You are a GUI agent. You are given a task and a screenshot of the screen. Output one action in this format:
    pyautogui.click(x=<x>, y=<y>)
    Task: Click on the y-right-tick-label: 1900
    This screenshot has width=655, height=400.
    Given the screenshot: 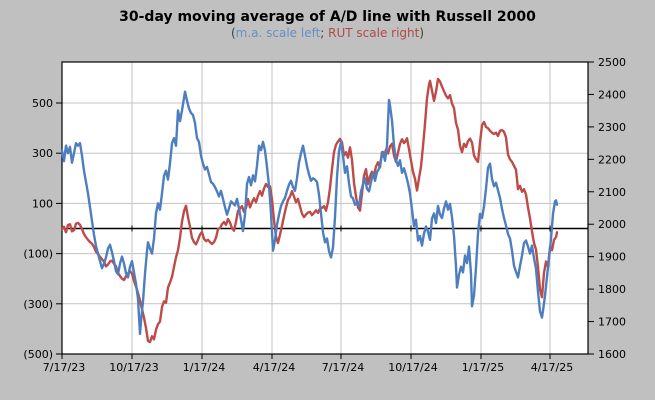 What is the action you would take?
    pyautogui.click(x=612, y=257)
    